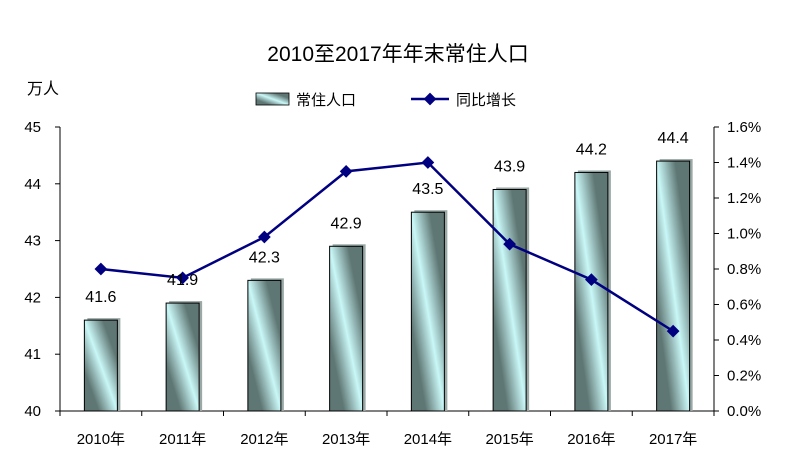  I want to click on bar-data-label: 41.9, so click(182, 280).